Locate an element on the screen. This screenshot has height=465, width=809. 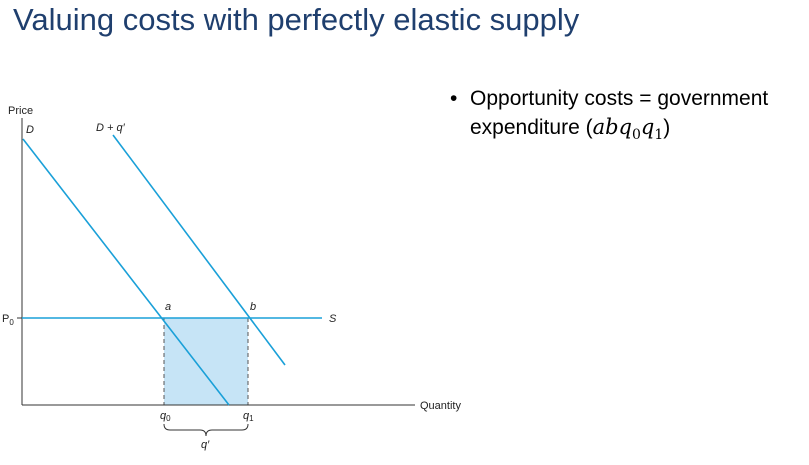
bullet-math-q: q is located at coordinates (647, 127).